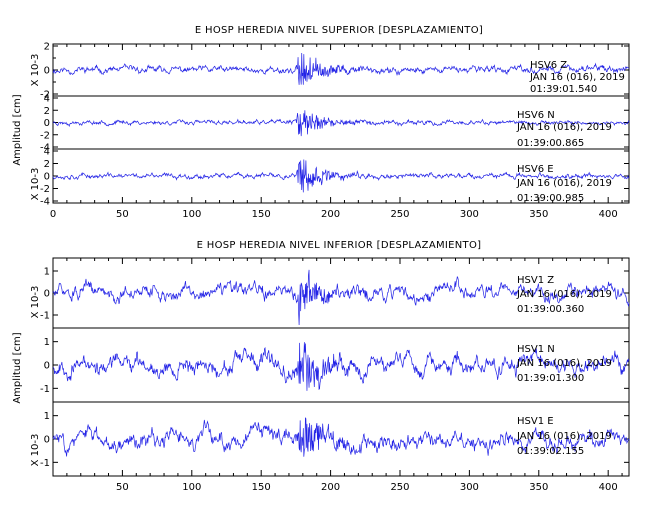 The width and height of the screenshot is (650, 505). I want to click on time-label: 01:39:00.865, so click(550, 143).